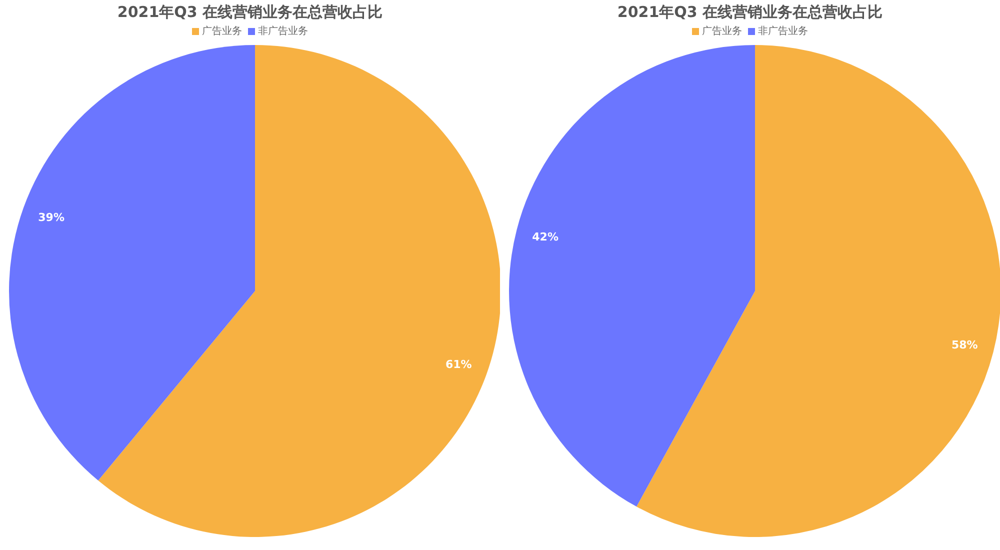 The image size is (1000, 550). What do you see at coordinates (545, 237) in the screenshot?
I see `data-label: 42%` at bounding box center [545, 237].